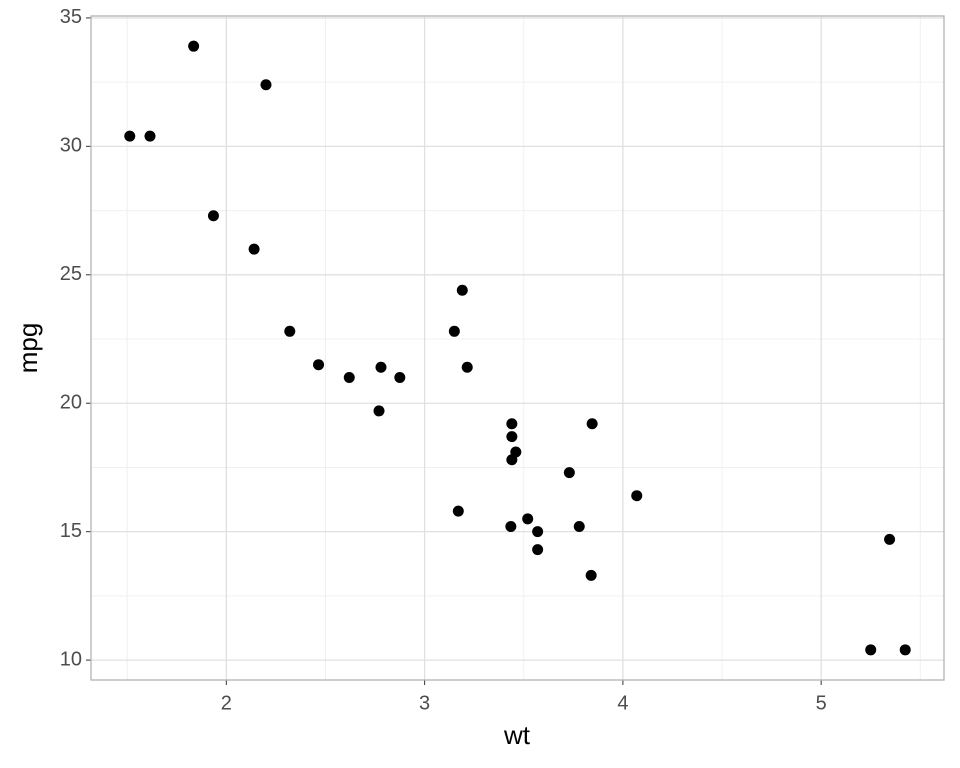 The width and height of the screenshot is (960, 768). Describe the element at coordinates (821, 703) in the screenshot. I see `x-tick-label: 5` at that location.